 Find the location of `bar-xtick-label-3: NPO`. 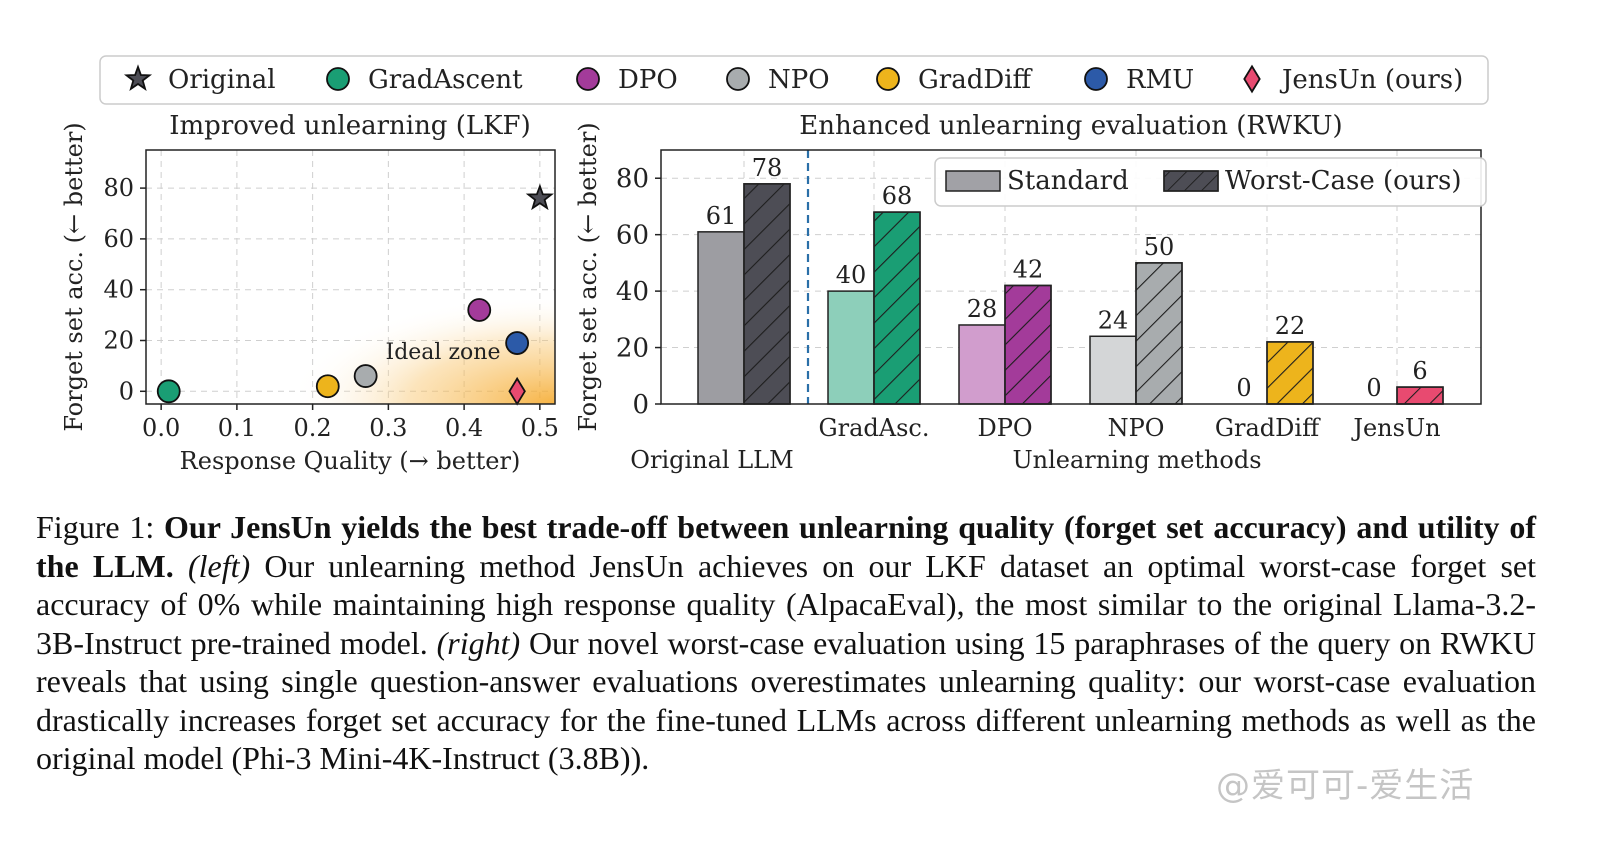

bar-xtick-label-3: NPO is located at coordinates (1136, 428).